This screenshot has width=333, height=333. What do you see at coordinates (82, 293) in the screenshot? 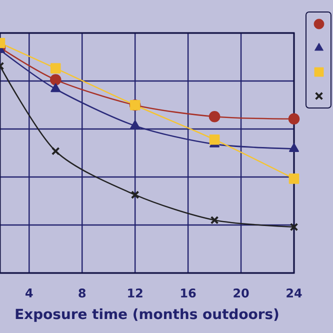
I see `x-tick-label: 8` at bounding box center [82, 293].